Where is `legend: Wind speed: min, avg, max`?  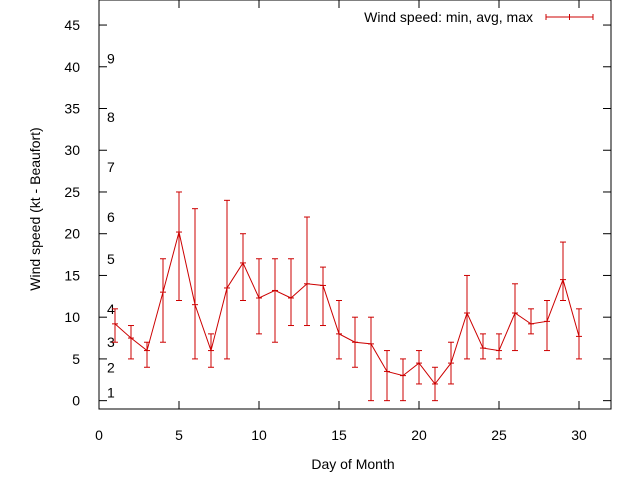
legend: Wind speed: min, avg, max is located at coordinates (479, 17).